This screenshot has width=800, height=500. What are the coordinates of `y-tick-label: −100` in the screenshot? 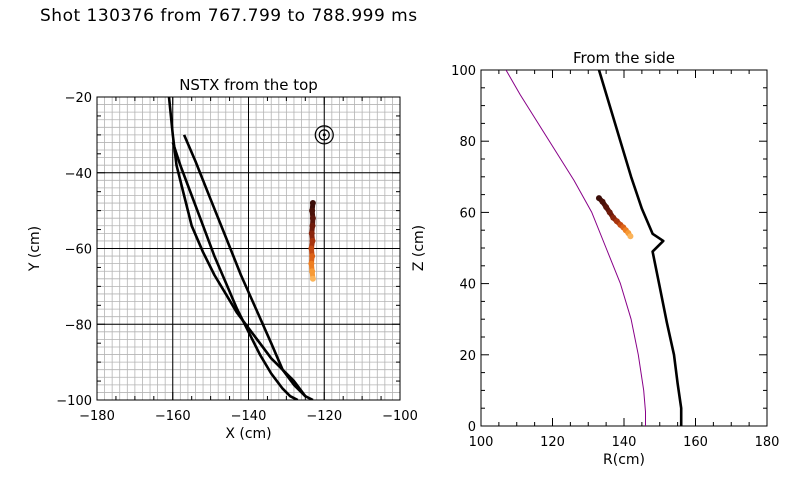 It's located at (74, 401).